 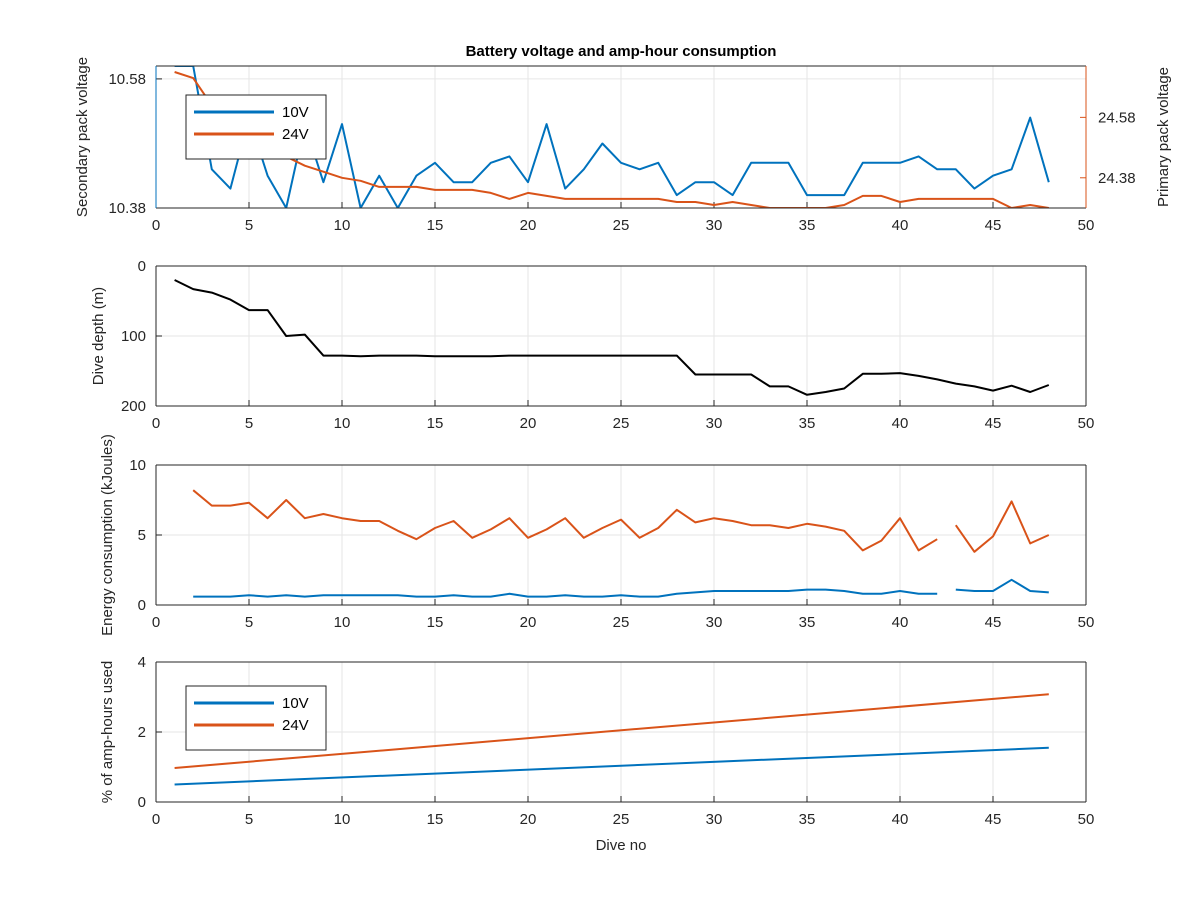 What do you see at coordinates (107, 535) in the screenshot?
I see `y-axis-label: Energy consumption (kJoules)` at bounding box center [107, 535].